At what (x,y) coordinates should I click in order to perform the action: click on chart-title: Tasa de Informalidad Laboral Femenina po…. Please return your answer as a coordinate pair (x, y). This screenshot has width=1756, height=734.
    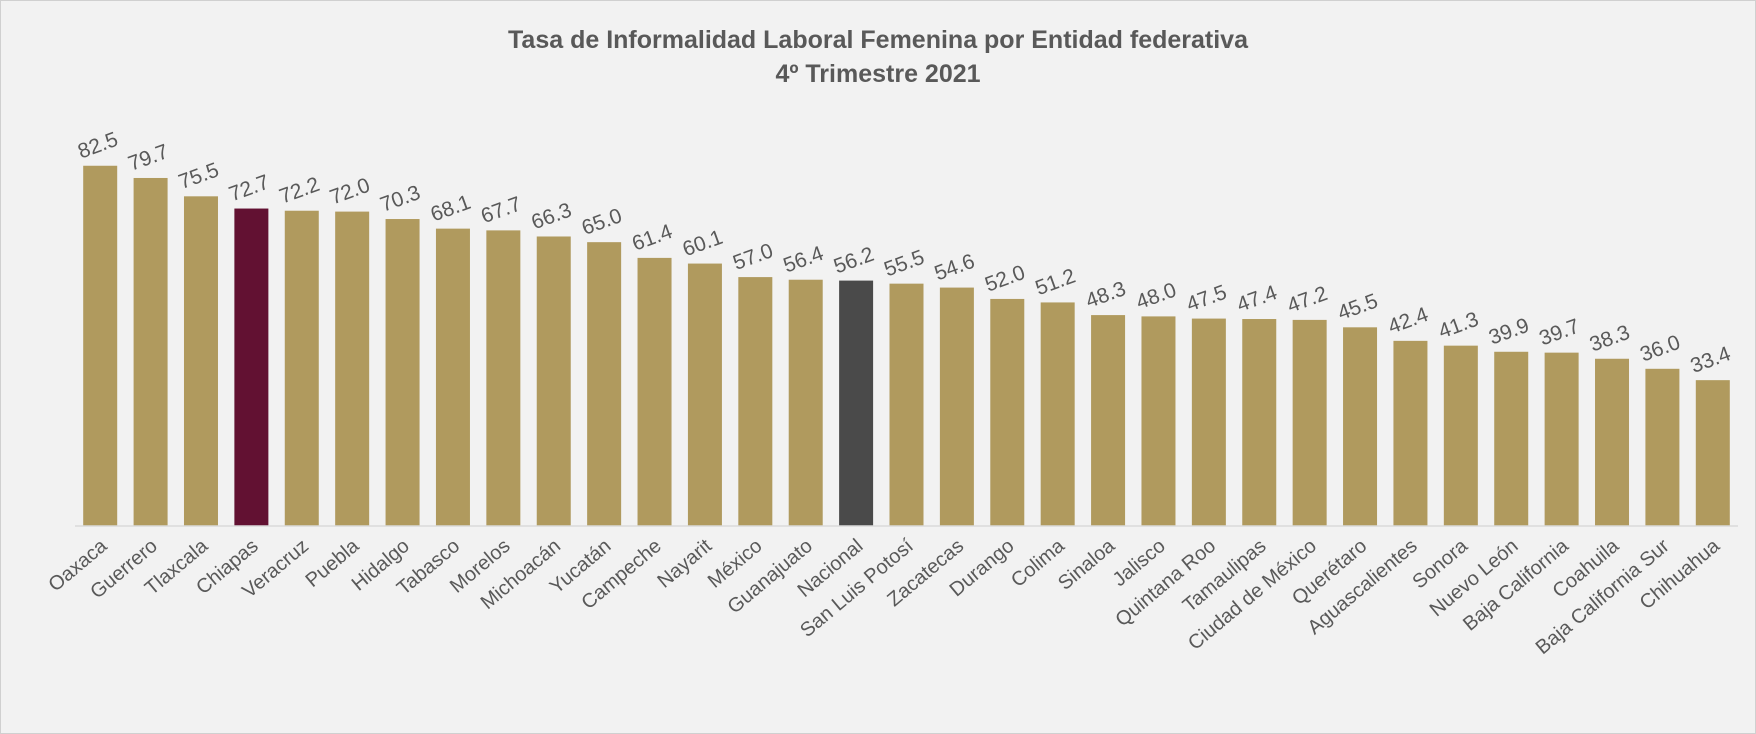
    Looking at the image, I should click on (878, 40).